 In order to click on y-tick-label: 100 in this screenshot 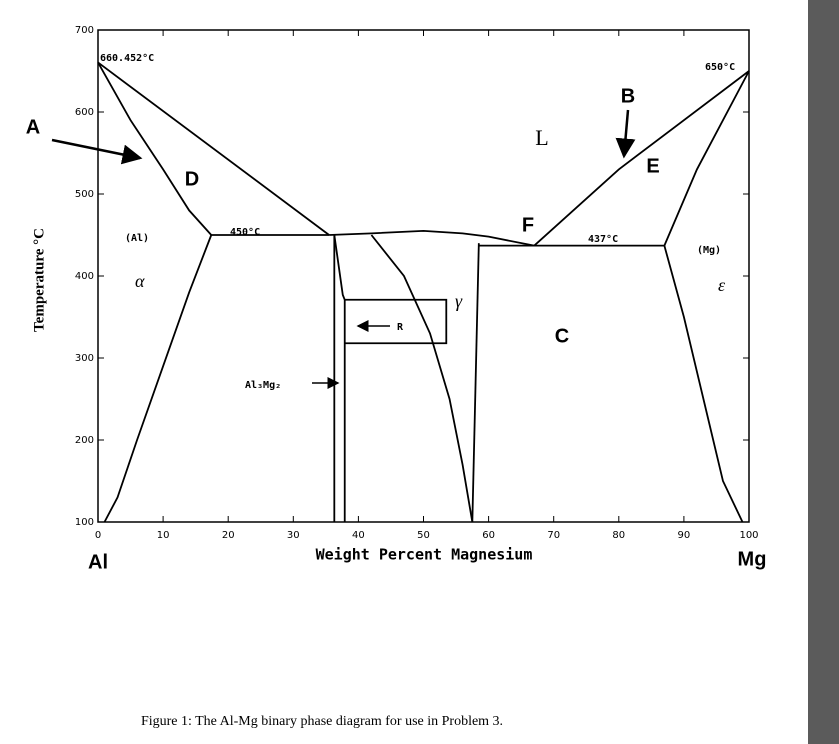, I will do `click(84, 522)`.